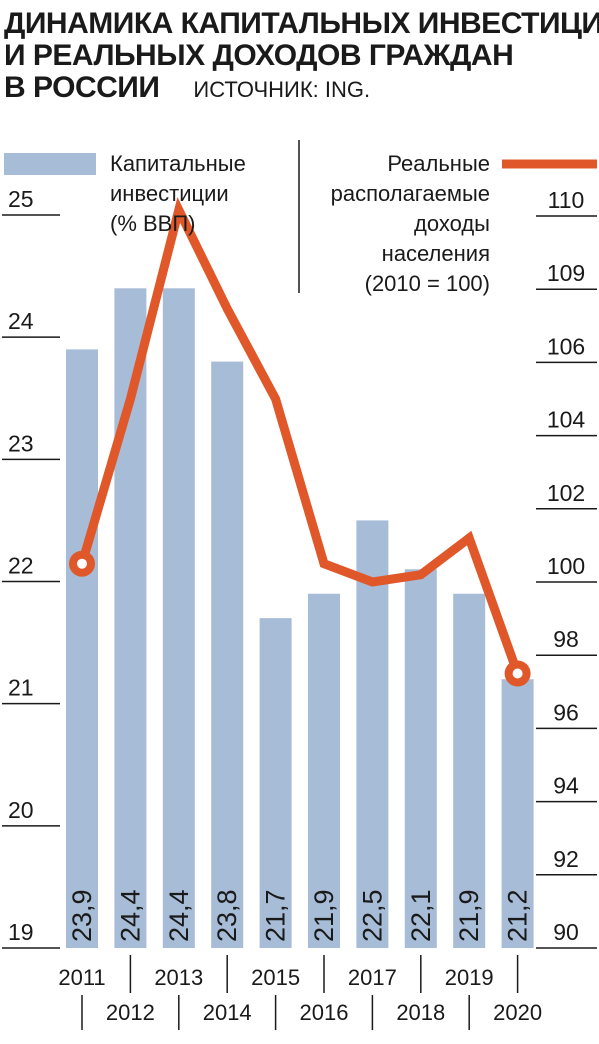  Describe the element at coordinates (227, 655) in the screenshot. I see `bar-2014` at that location.